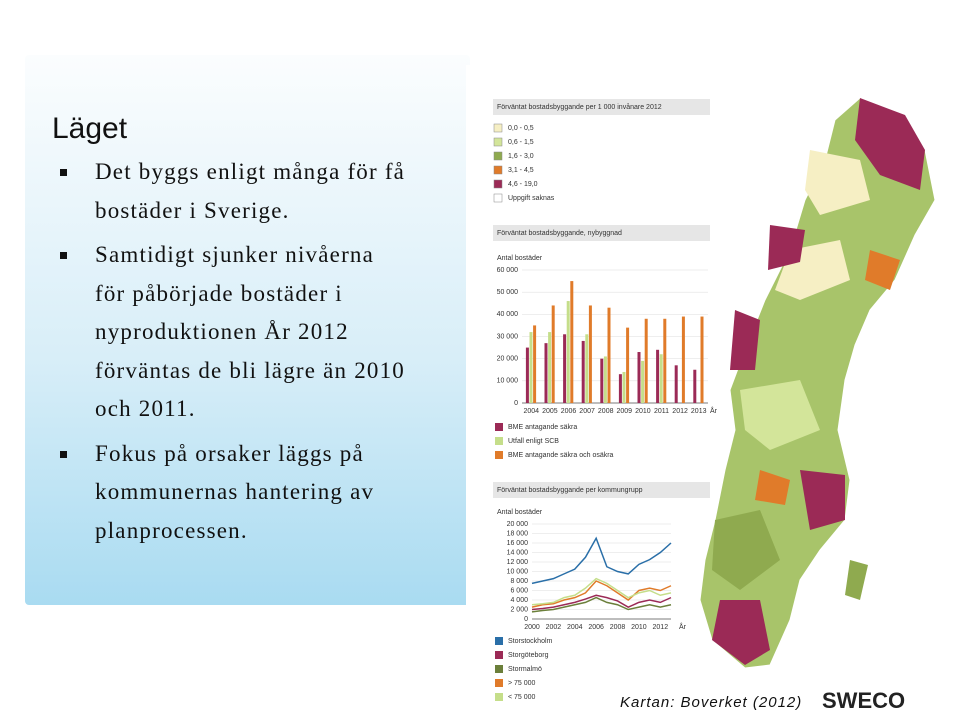 The height and width of the screenshot is (720, 960). What do you see at coordinates (680, 411) in the screenshot?
I see `x-tick-label: 2012` at bounding box center [680, 411].